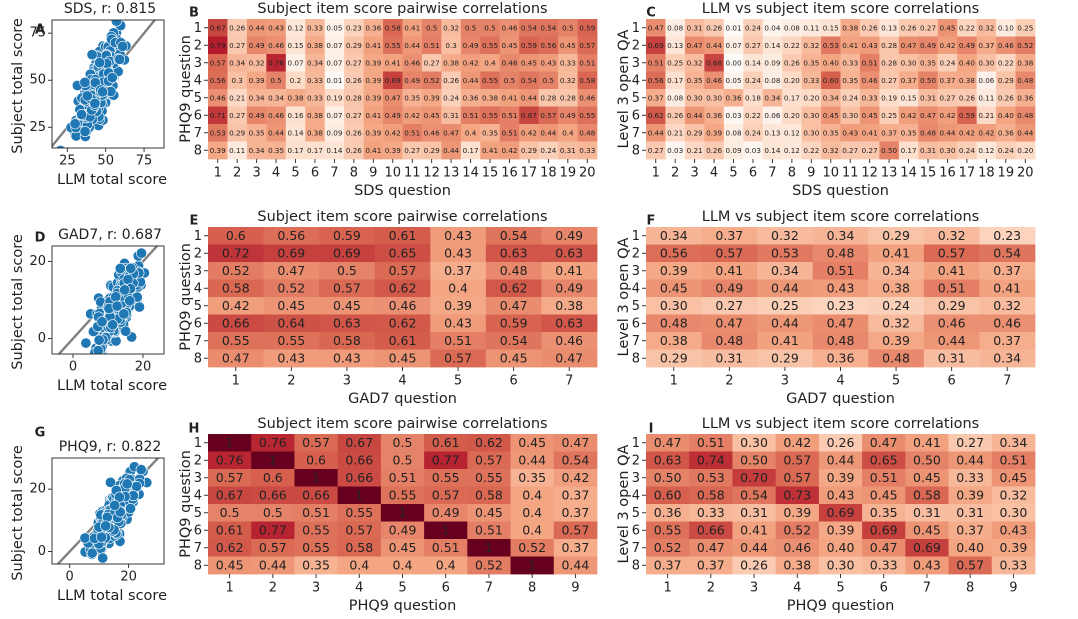  What do you see at coordinates (403, 442) in the screenshot?
I see `cell-value-label: 0.5` at bounding box center [403, 442].